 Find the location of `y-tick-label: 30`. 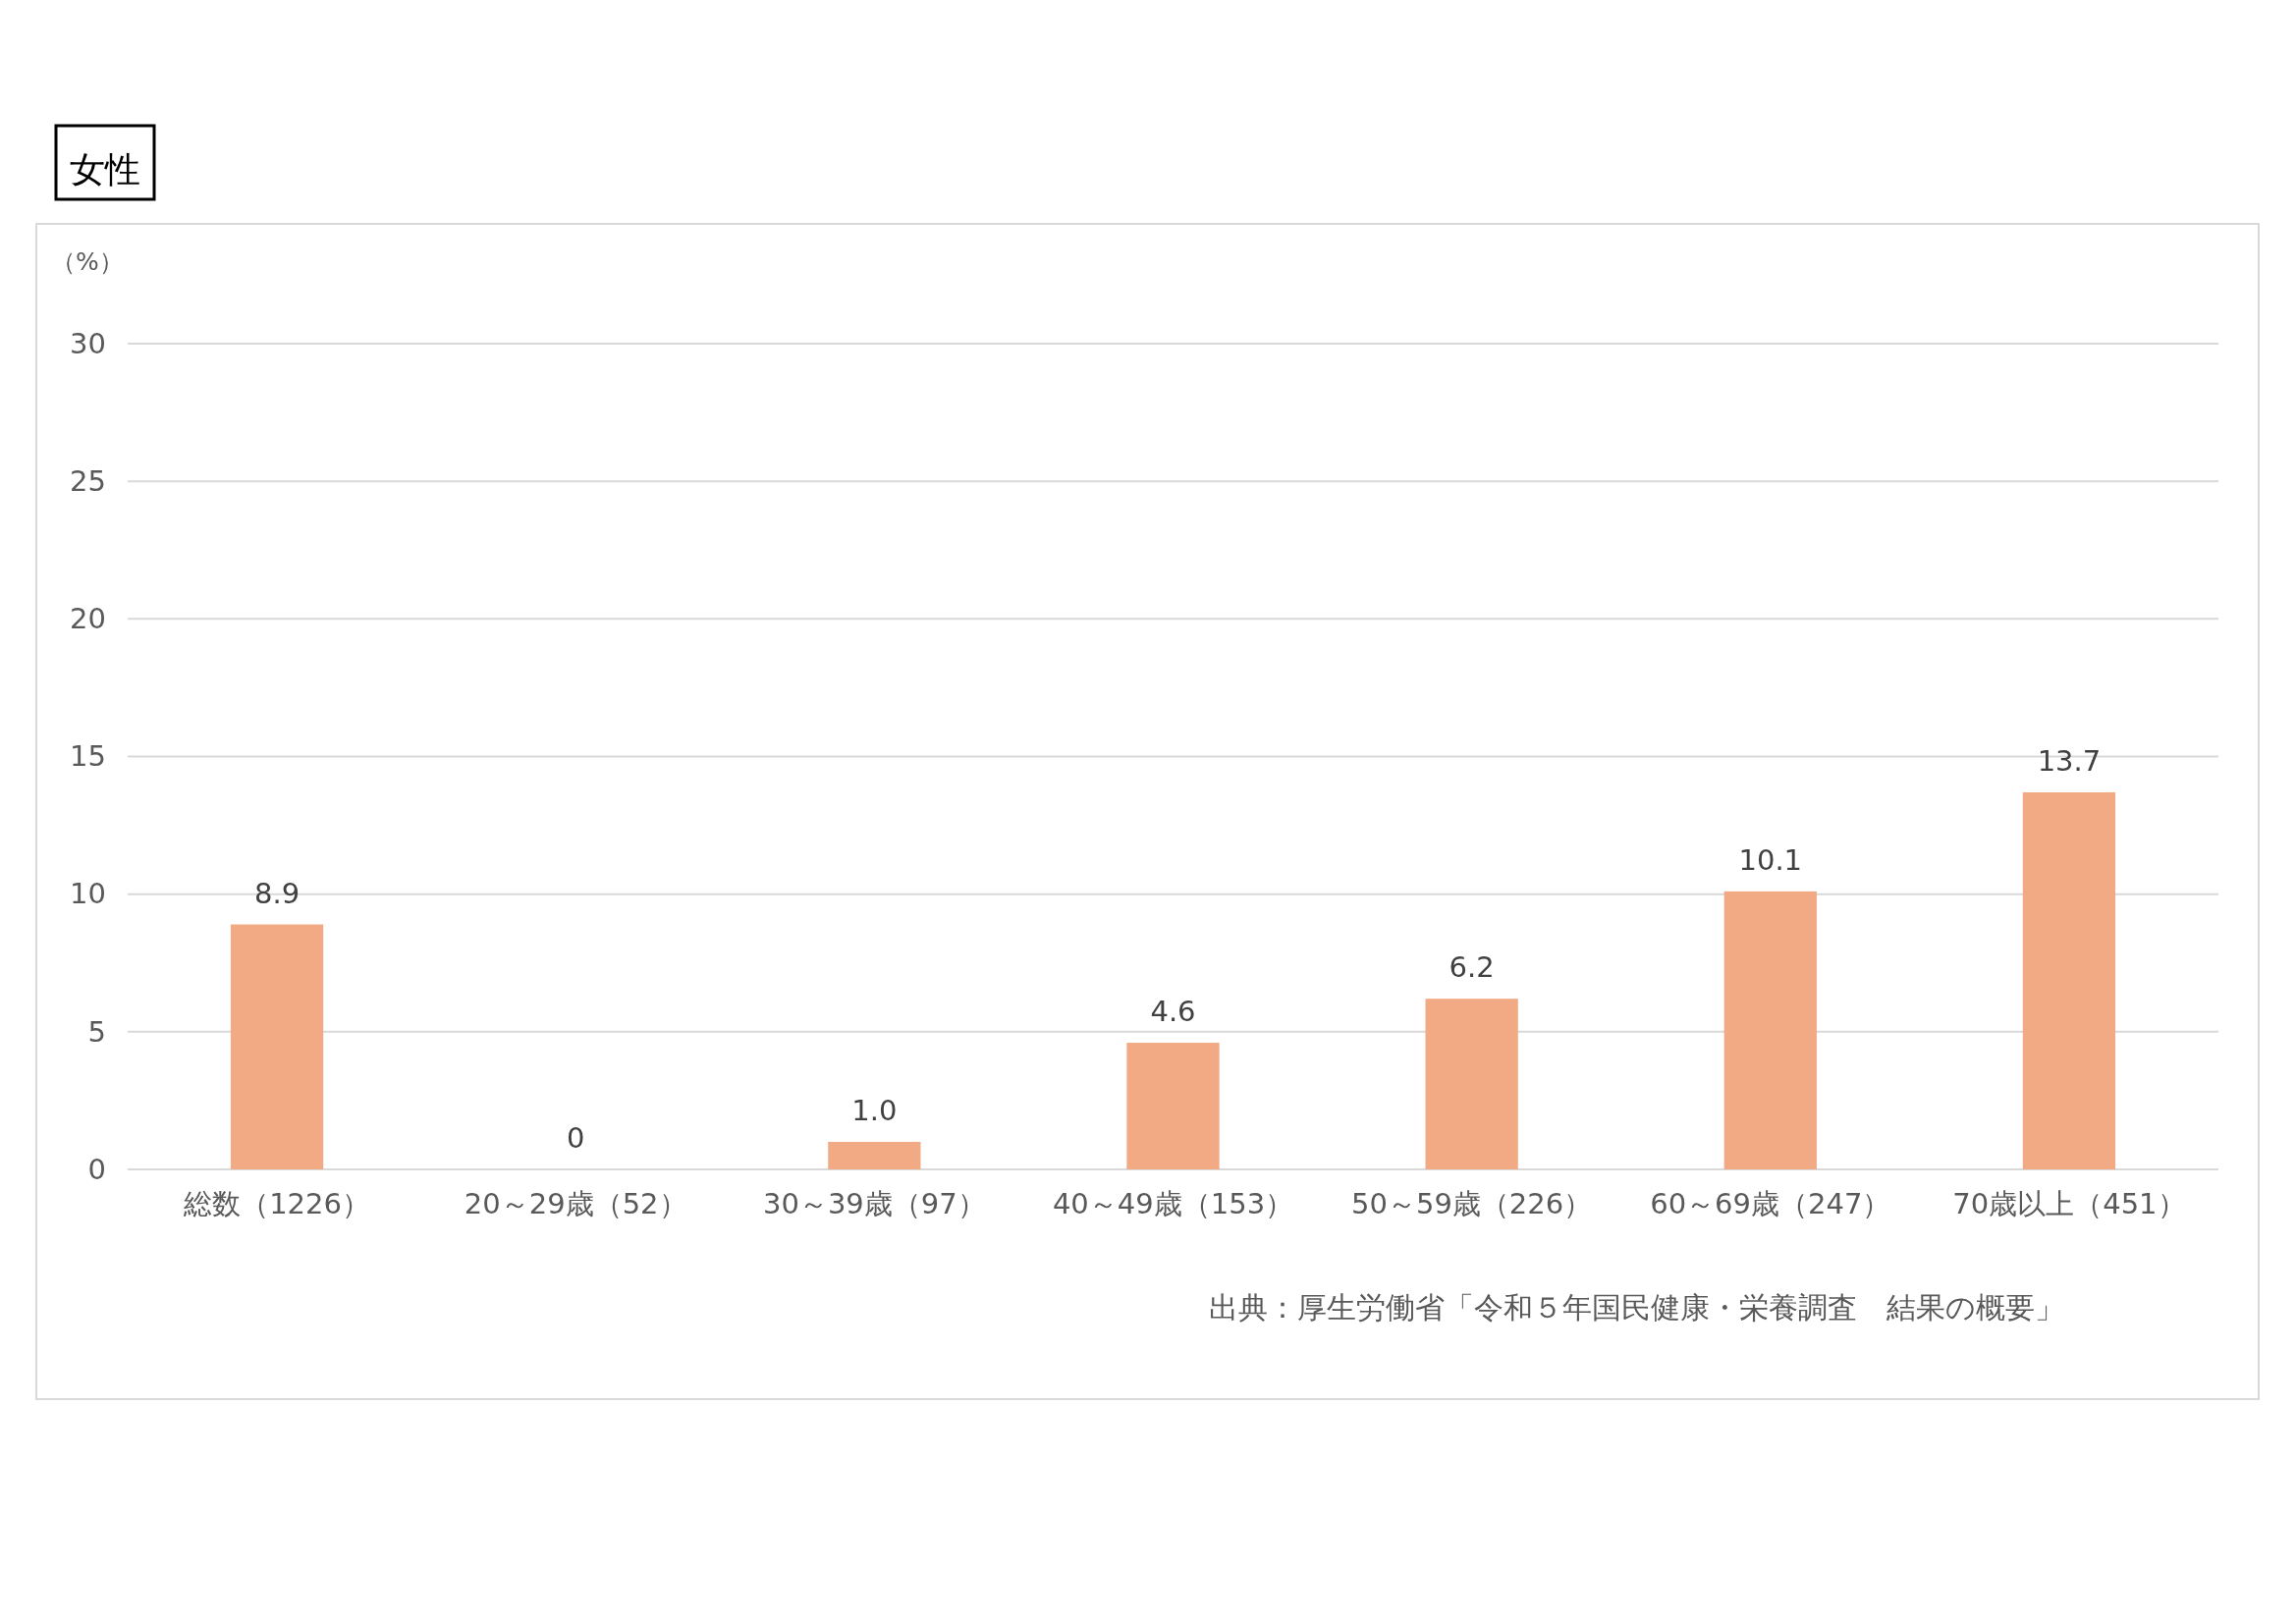

y-tick-label: 30 is located at coordinates (88, 343).